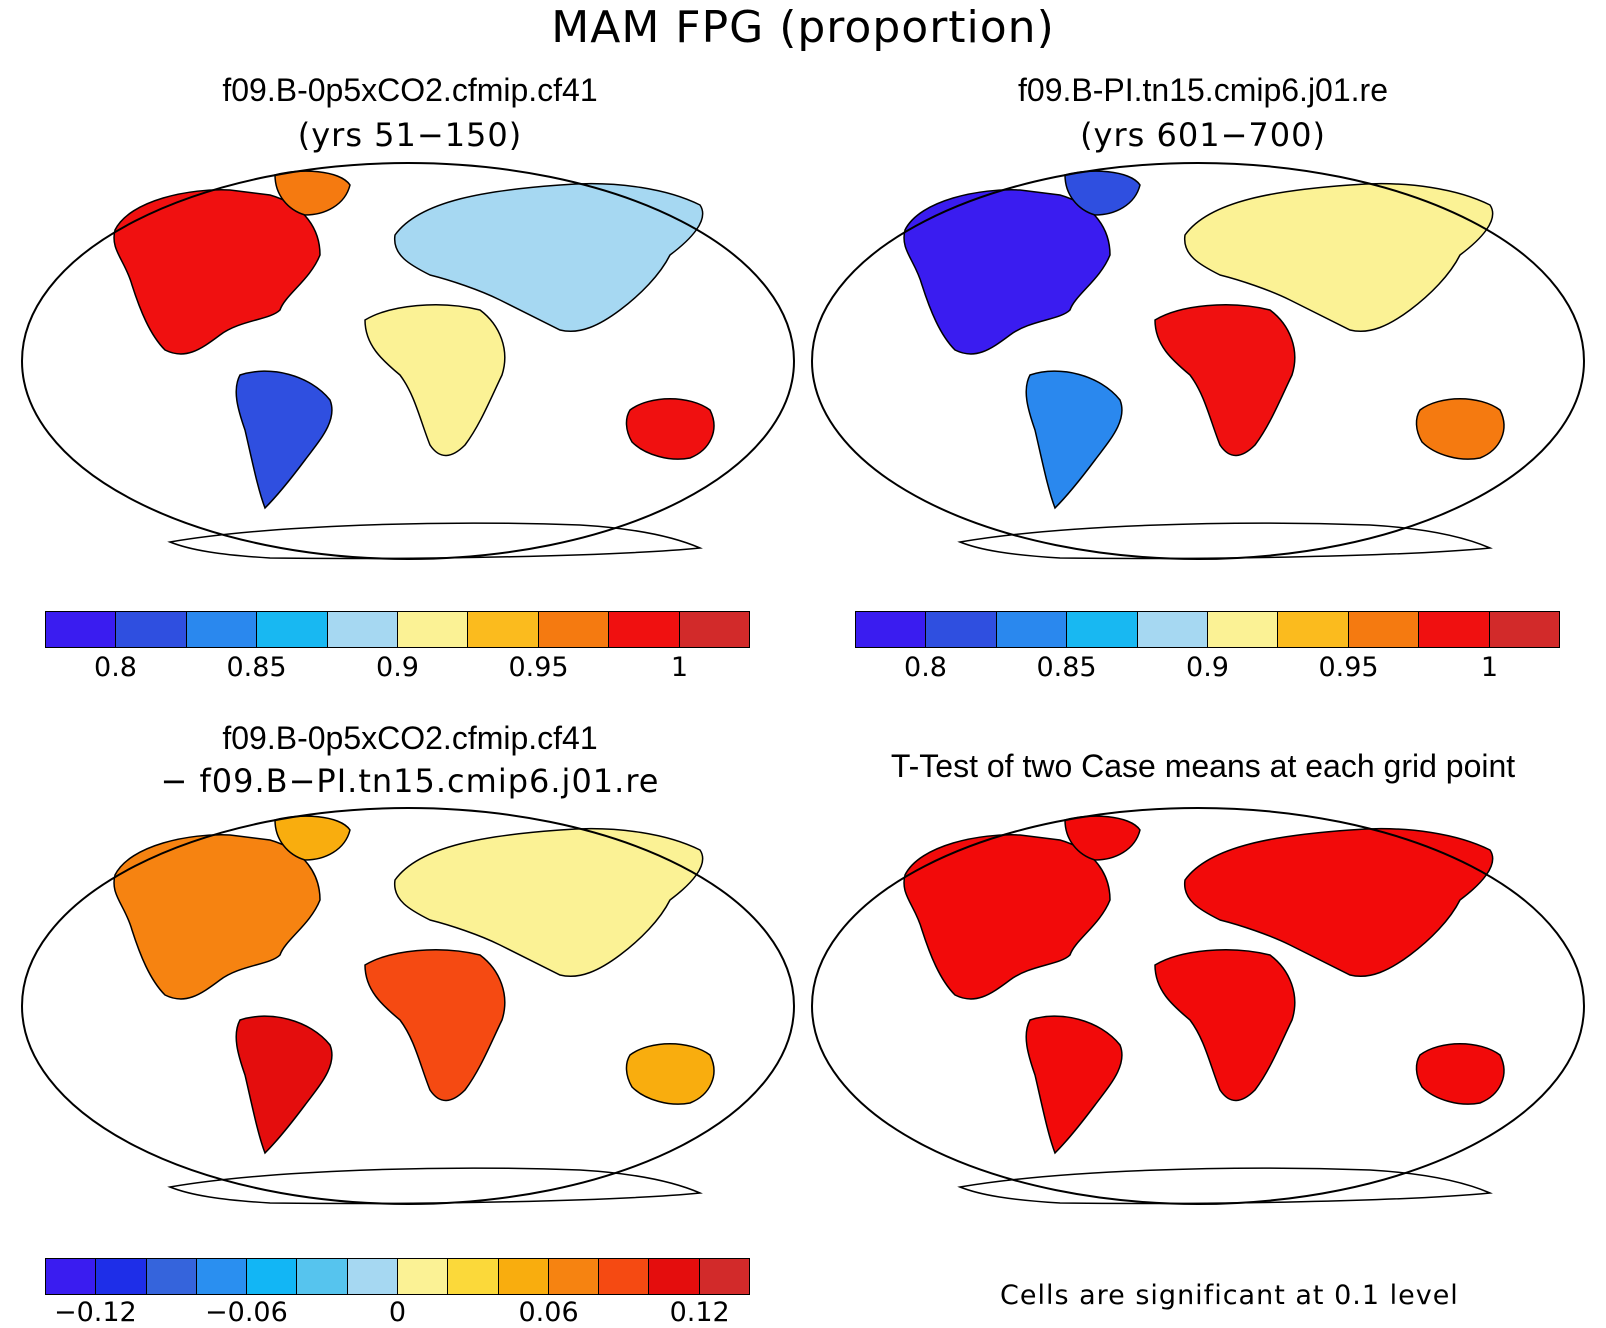 This screenshot has width=1606, height=1328. What do you see at coordinates (410, 738) in the screenshot?
I see `panel-bottom-left-title: f09.B-0p5xCO2.cfmip.cf41` at bounding box center [410, 738].